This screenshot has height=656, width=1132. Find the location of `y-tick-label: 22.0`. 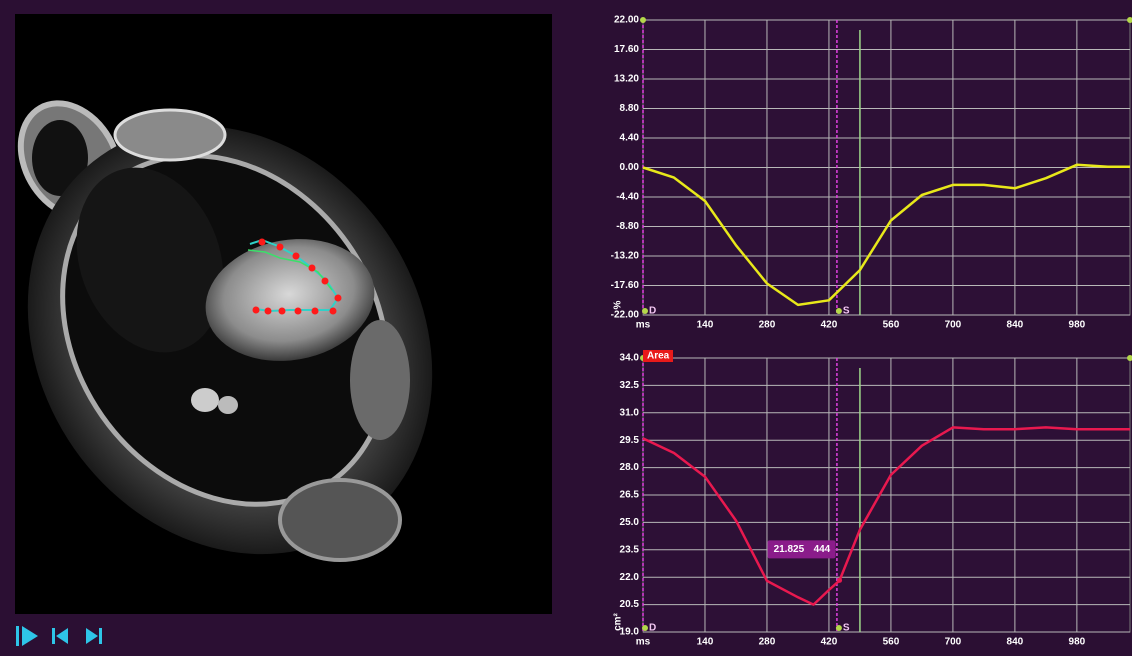

y-tick-label: 22.0 is located at coordinates (630, 577).